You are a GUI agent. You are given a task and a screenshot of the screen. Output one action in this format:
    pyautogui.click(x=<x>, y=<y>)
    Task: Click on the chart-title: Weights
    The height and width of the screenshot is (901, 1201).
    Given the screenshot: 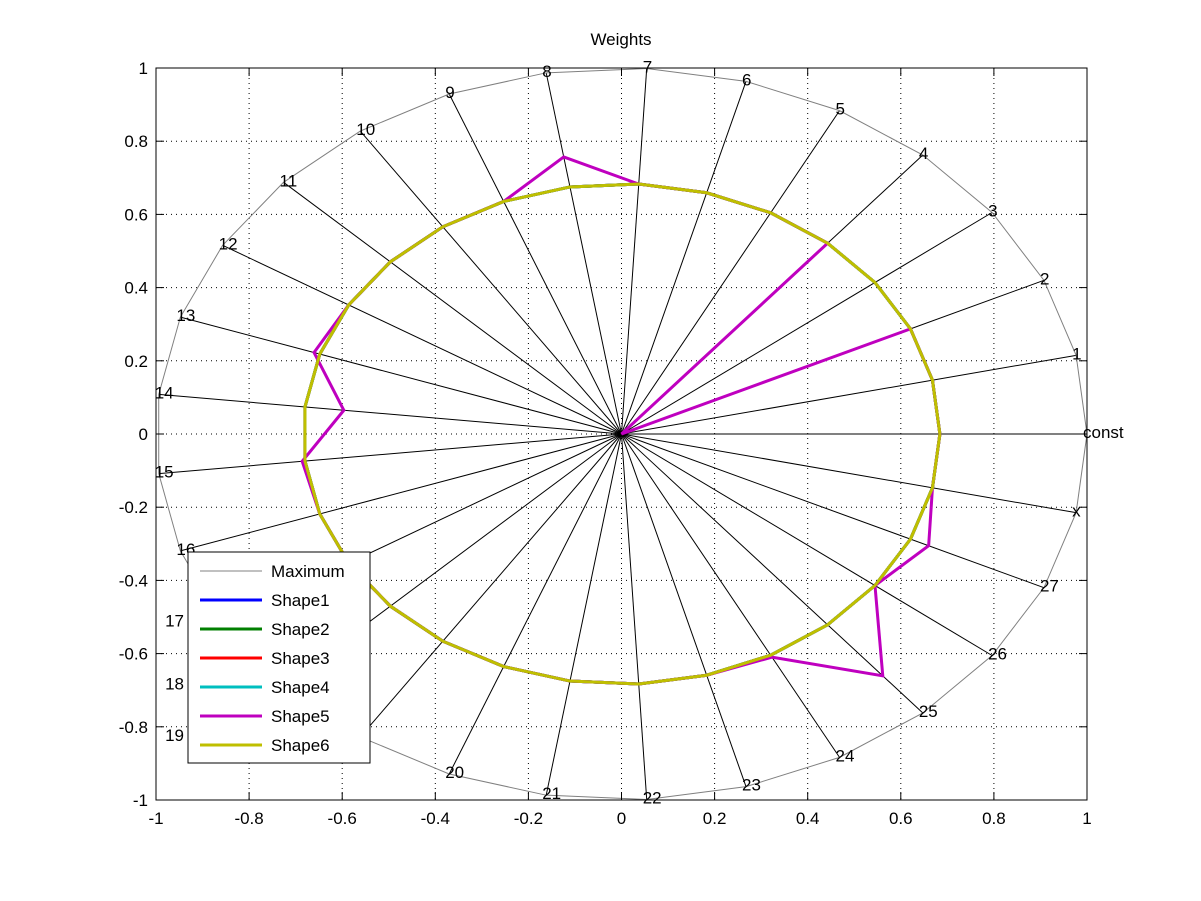 What is the action you would take?
    pyautogui.click(x=620, y=39)
    